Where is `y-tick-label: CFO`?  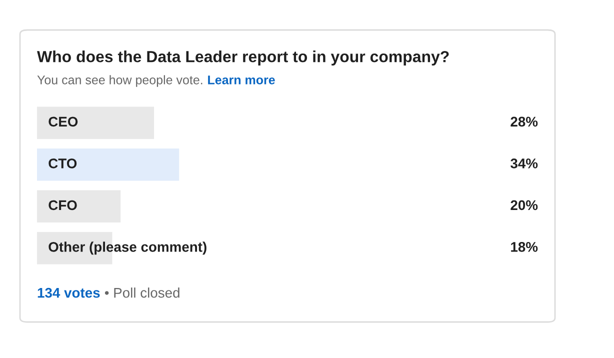 y-tick-label: CFO is located at coordinates (62, 205).